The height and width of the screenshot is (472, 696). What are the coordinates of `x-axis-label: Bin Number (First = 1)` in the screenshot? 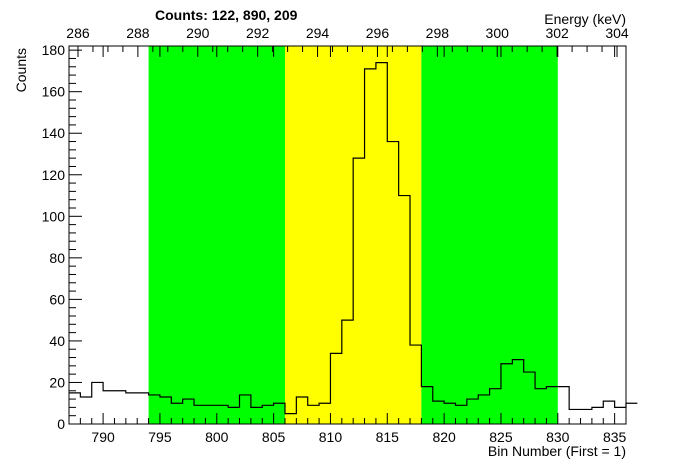 It's located at (557, 451).